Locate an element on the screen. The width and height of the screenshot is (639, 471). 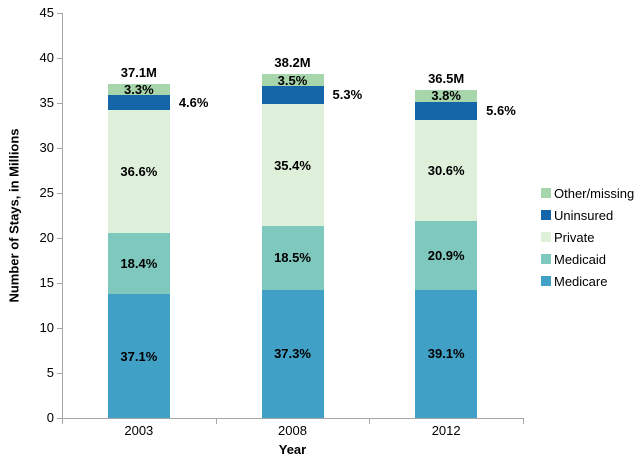
segment-percent-label: 35.4% is located at coordinates (292, 165).